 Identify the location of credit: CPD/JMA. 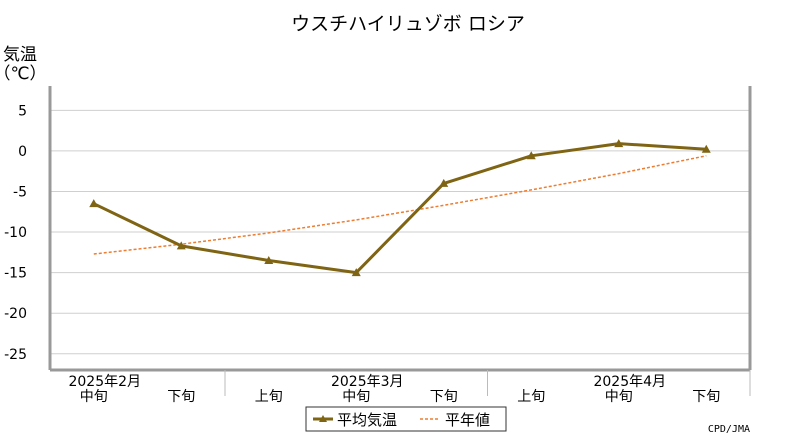
(729, 429).